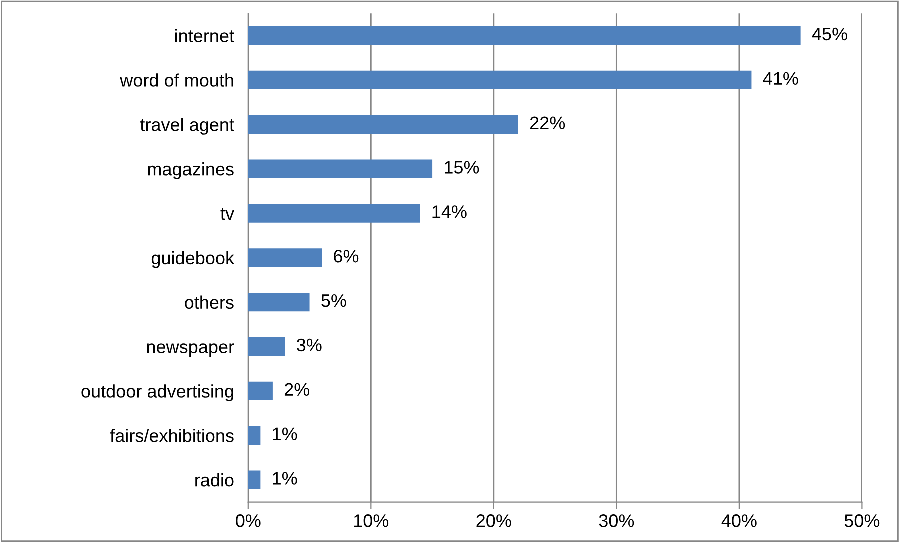  What do you see at coordinates (172, 435) in the screenshot?
I see `y-tick-label: fairs/exhibitions` at bounding box center [172, 435].